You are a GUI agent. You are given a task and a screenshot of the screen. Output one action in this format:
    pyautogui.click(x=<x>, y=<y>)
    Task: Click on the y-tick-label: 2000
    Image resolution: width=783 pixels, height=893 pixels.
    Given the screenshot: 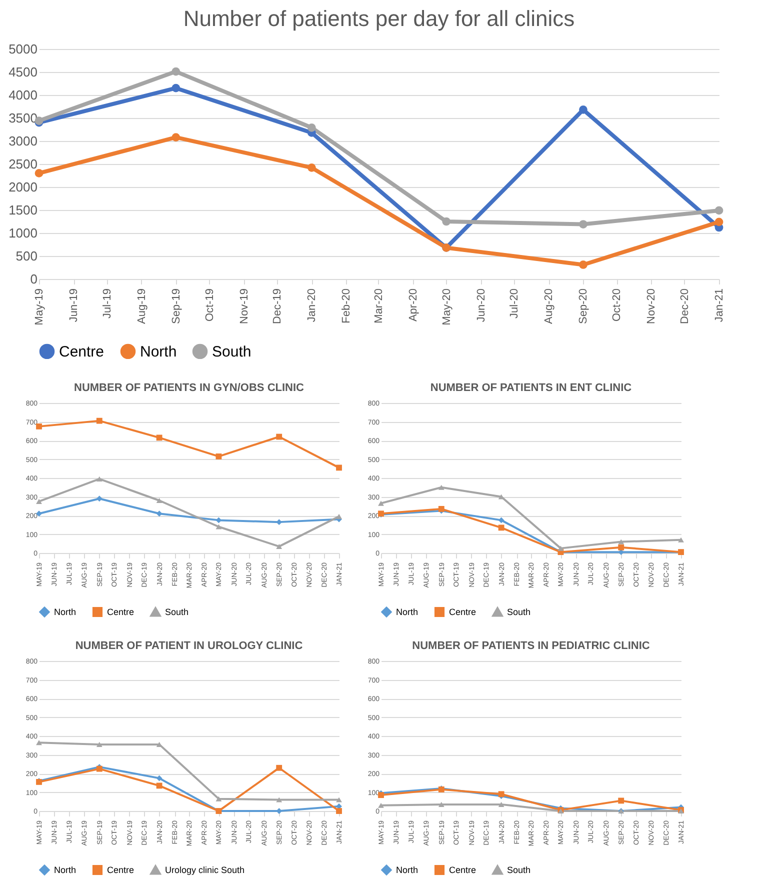 What is the action you would take?
    pyautogui.click(x=23, y=187)
    